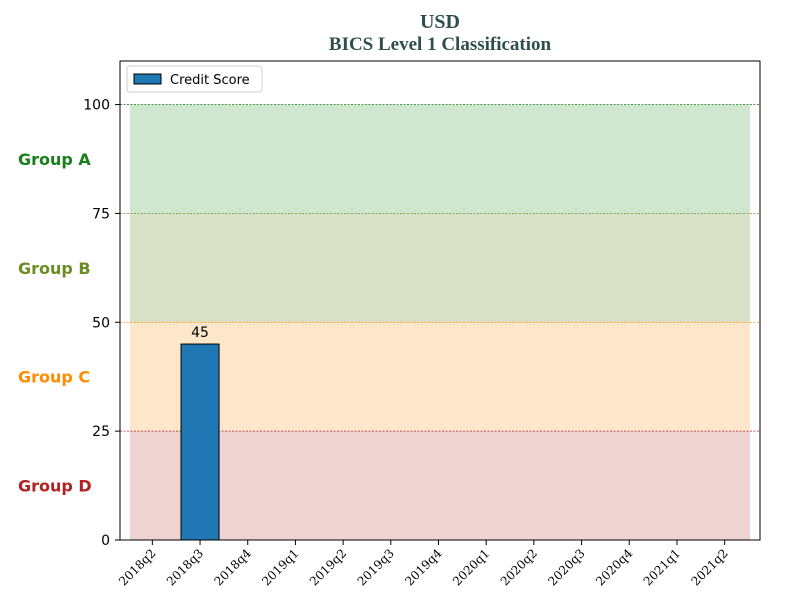  Describe the element at coordinates (55, 486) in the screenshot. I see `group-label: Group D` at that location.